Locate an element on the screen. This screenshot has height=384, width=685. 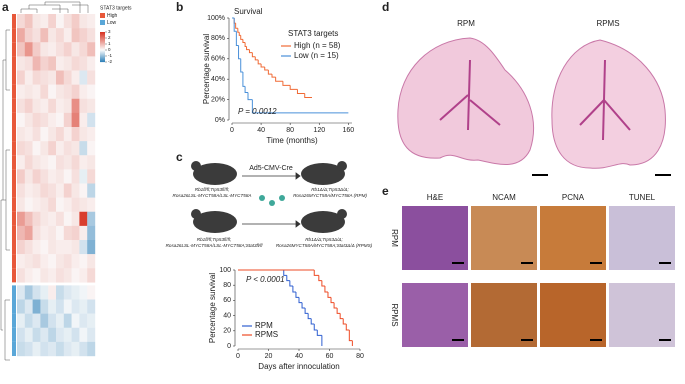
image-label: RPM is located at coordinates (466, 23).